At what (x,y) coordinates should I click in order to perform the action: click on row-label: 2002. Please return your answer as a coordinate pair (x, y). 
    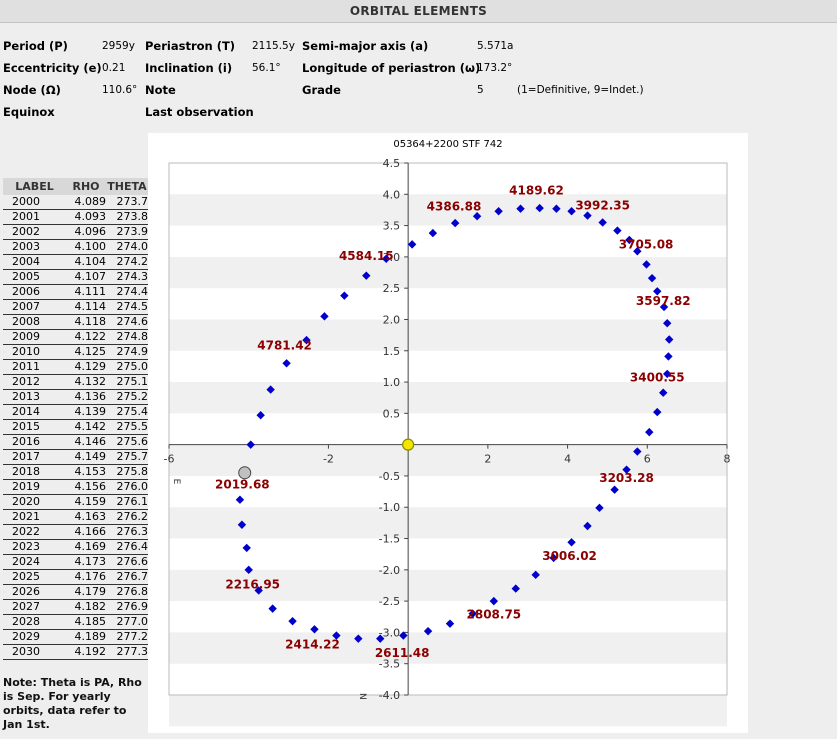
    Looking at the image, I should click on (34, 232).